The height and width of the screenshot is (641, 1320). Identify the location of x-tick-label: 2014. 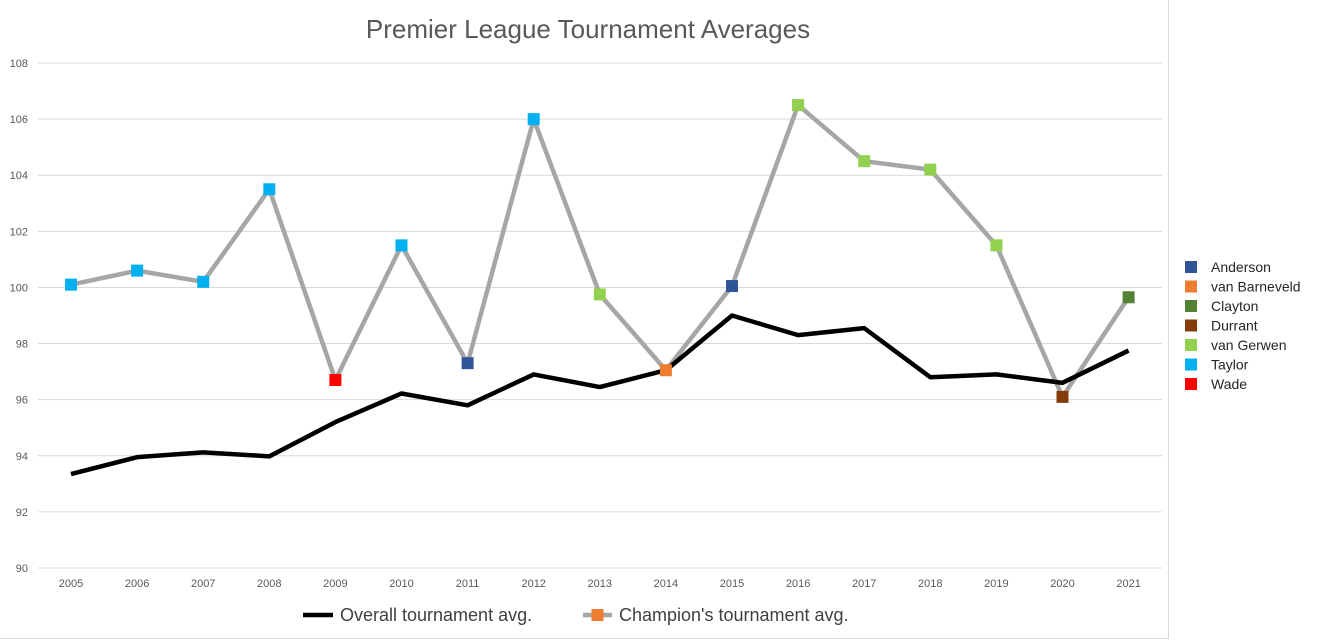
(666, 584).